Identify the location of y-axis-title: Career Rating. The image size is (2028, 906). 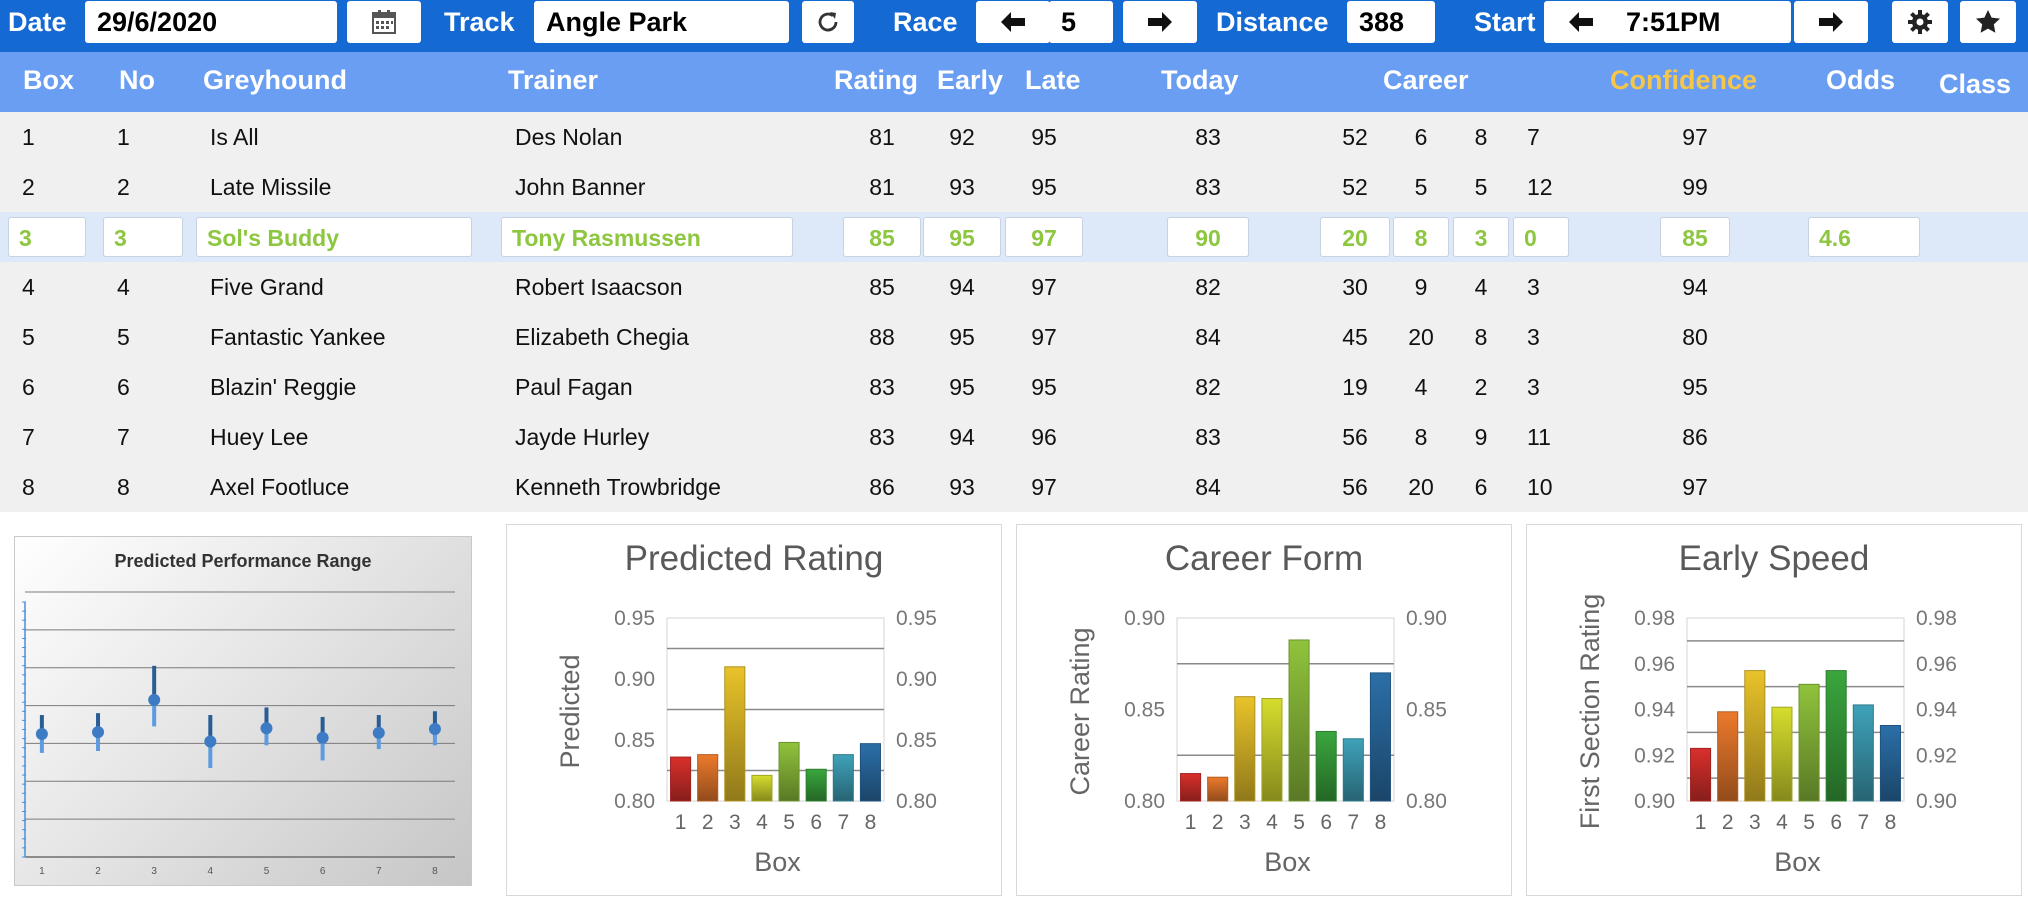
(1080, 711).